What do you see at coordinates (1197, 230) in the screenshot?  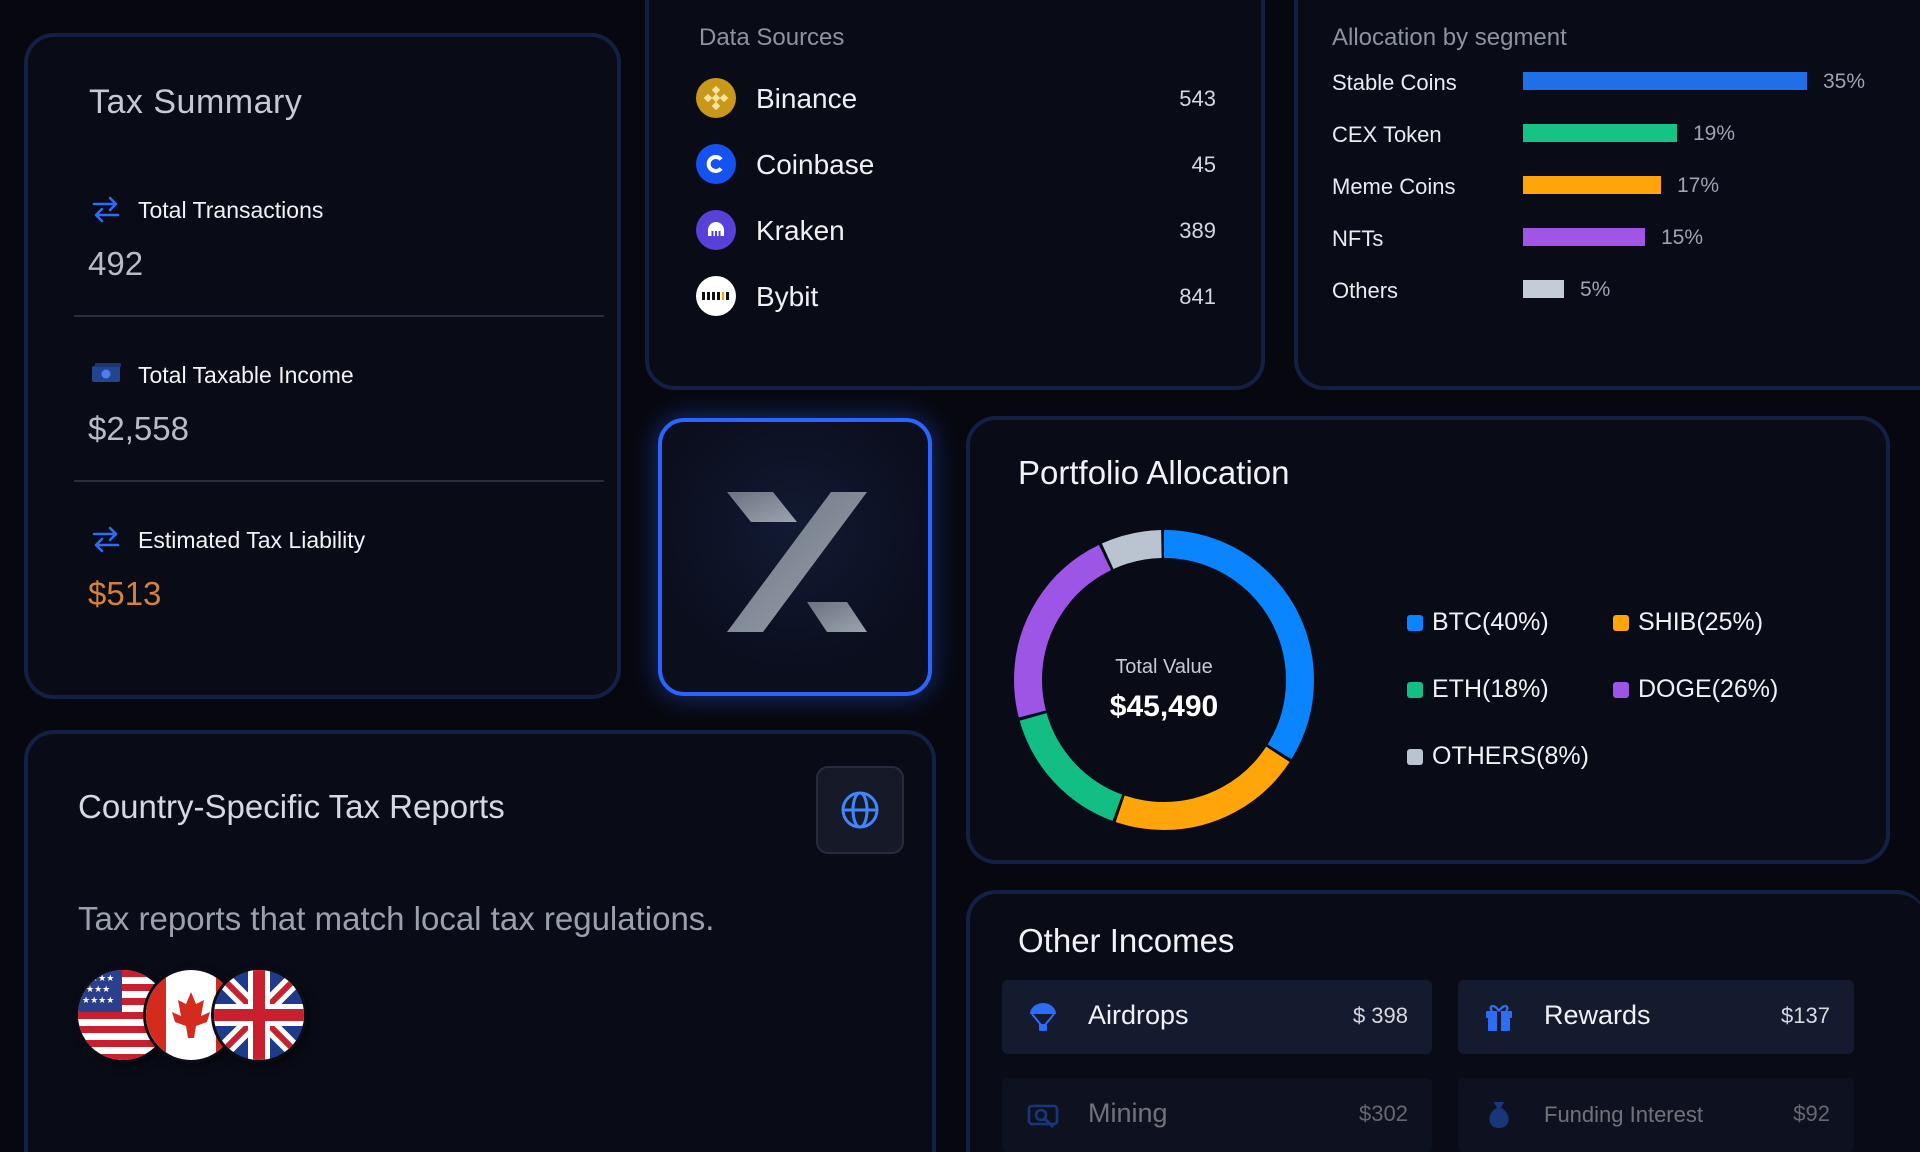 I see `data-source-count: 389` at bounding box center [1197, 230].